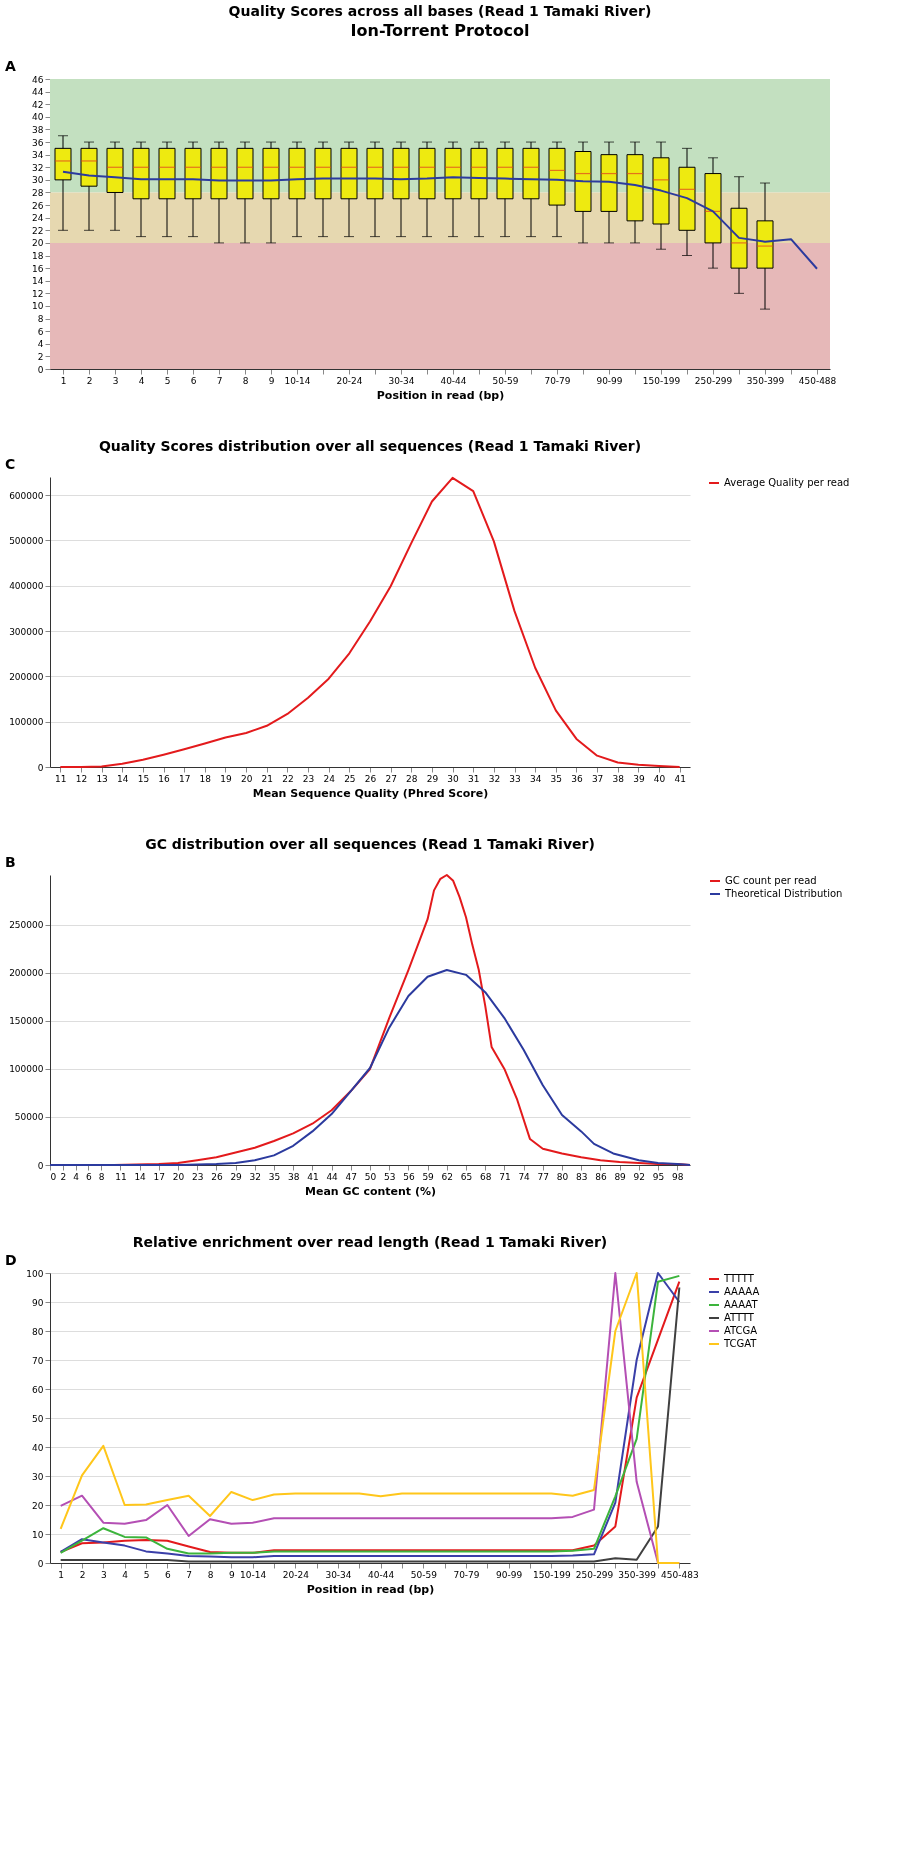 The width and height of the screenshot is (904, 1858). I want to click on y-tick-label: 8, so click(40, 319).